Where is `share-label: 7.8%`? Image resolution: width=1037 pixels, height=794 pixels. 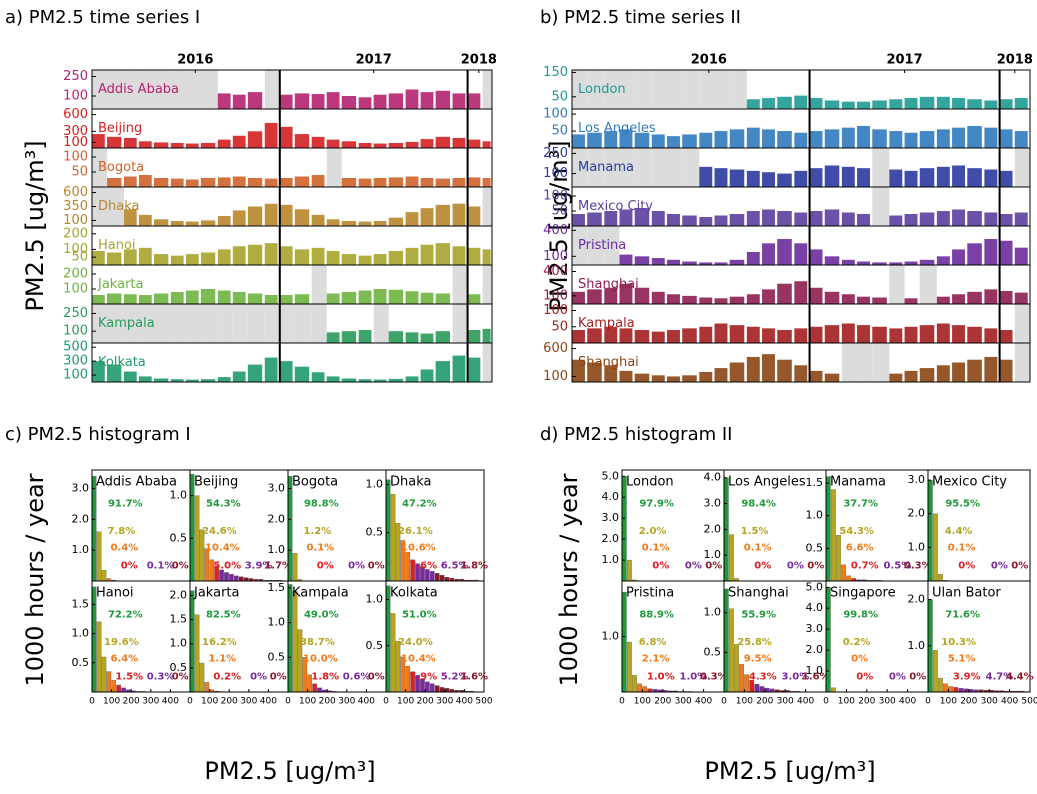
share-label: 7.8% is located at coordinates (122, 531).